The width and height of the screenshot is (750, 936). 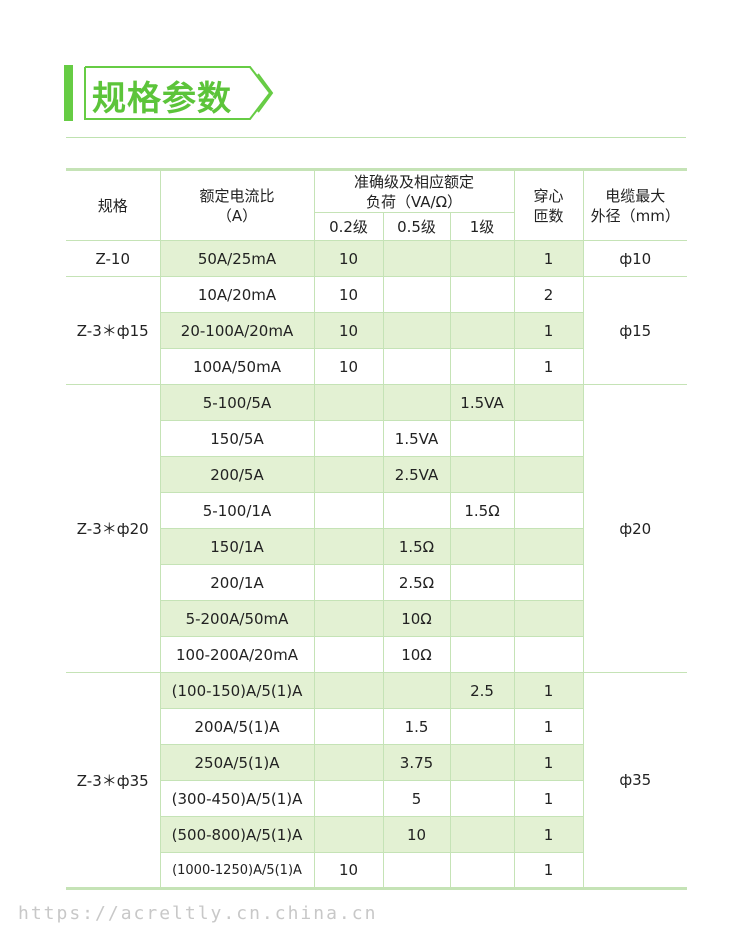 I want to click on table-row: 5-100/1A 1.5Ω, so click(x=376, y=510).